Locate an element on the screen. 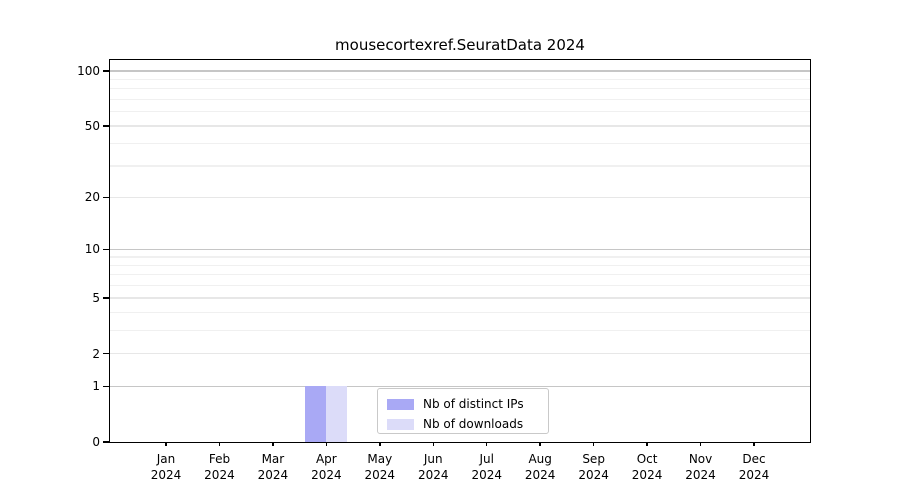  y-tick-label-100: 100 is located at coordinates (88, 71).